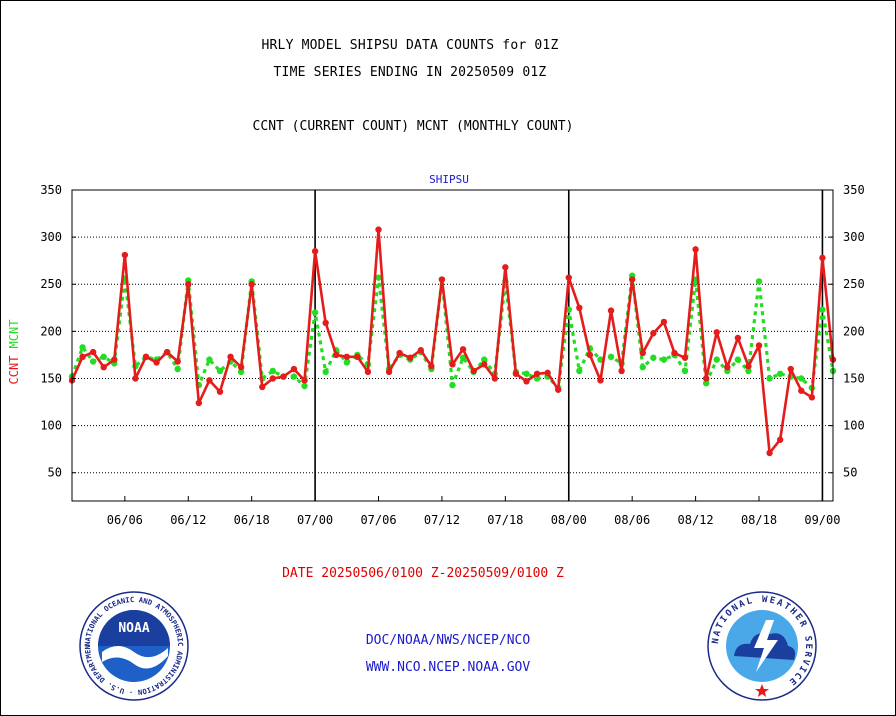 This screenshot has width=896, height=716. What do you see at coordinates (133, 628) in the screenshot?
I see `svg-text: NOAA` at bounding box center [133, 628].